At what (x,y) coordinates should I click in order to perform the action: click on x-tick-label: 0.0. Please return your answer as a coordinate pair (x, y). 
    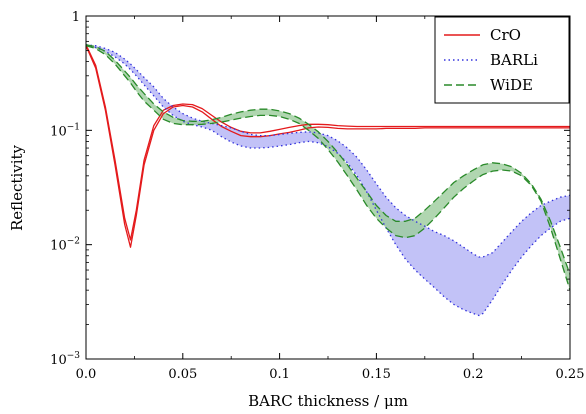
    Looking at the image, I should click on (86, 374).